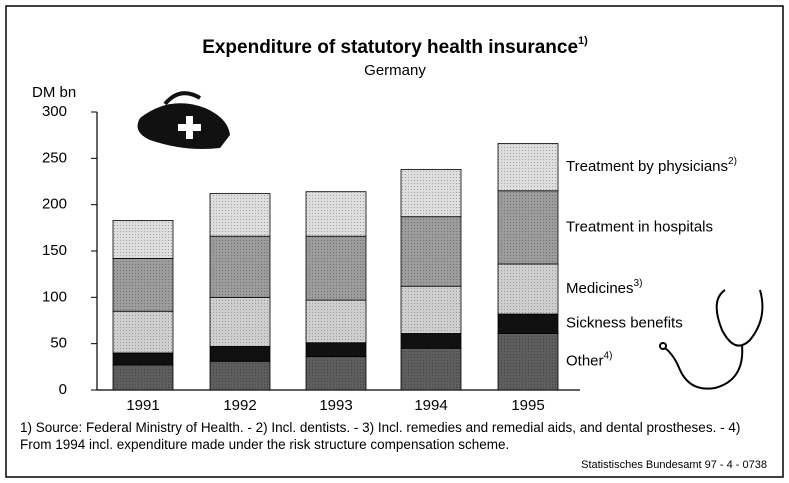 Image resolution: width=789 pixels, height=483 pixels. I want to click on legend-name: Treatment in hospitals, so click(639, 226).